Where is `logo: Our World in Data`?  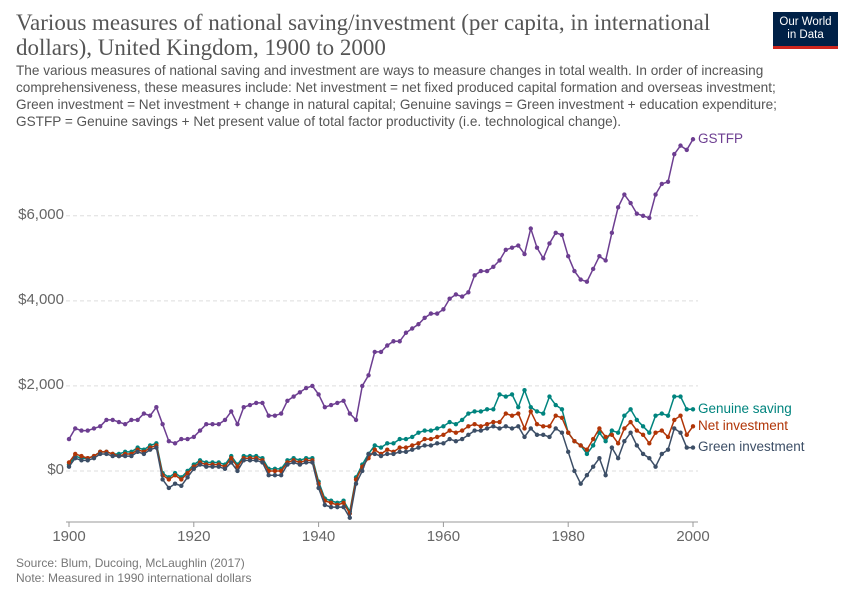
logo: Our World in Data is located at coordinates (805, 30).